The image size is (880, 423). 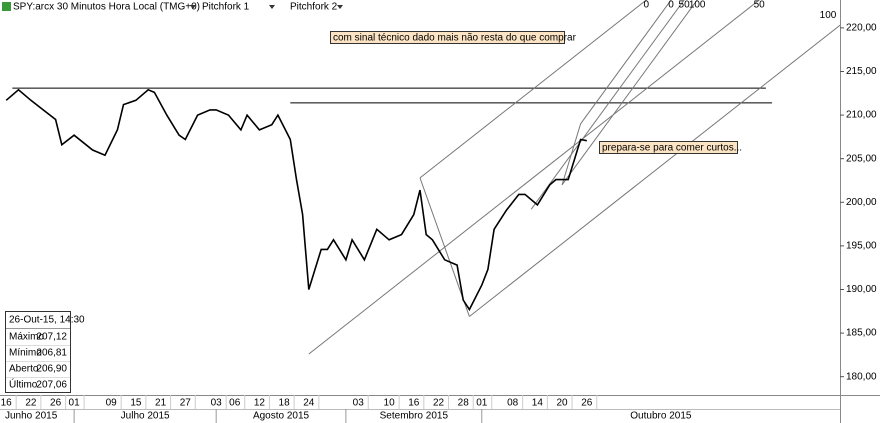 What do you see at coordinates (106, 7) in the screenshot?
I see `symbol-label: SPY:arcx 30 Minutos Hora Local (TMG+0)` at bounding box center [106, 7].